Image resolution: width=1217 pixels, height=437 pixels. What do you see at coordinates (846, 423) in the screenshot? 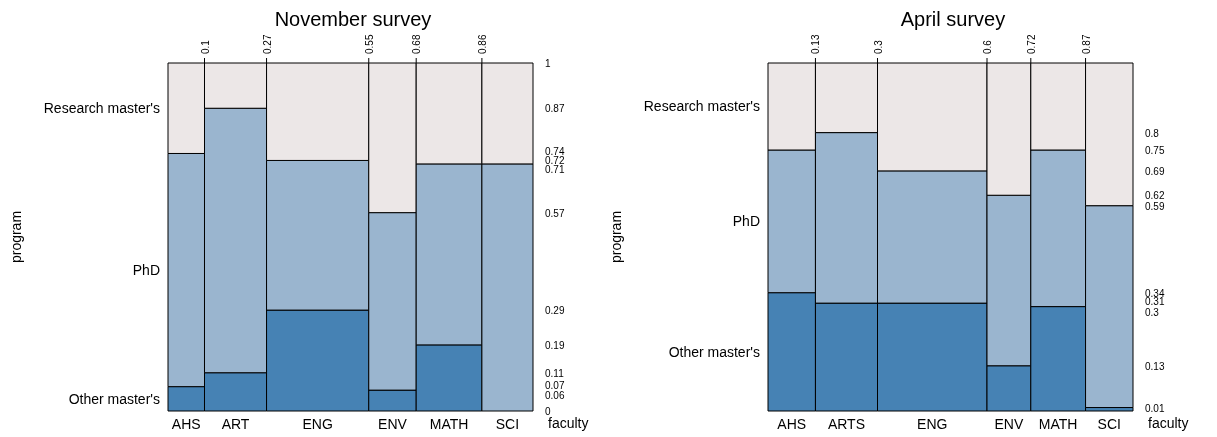
I see `x-tick-label: ARTS` at bounding box center [846, 423].